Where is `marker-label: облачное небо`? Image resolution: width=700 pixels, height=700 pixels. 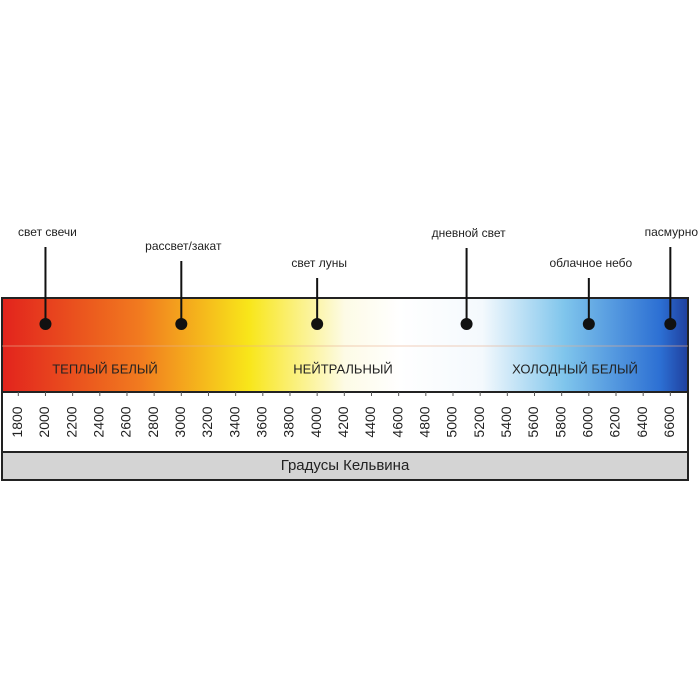 marker-label: облачное небо is located at coordinates (590, 263).